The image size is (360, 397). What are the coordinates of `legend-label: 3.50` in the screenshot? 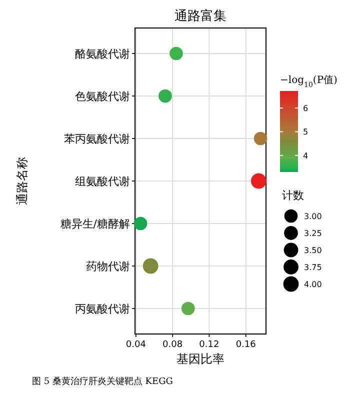 It's located at (313, 250).